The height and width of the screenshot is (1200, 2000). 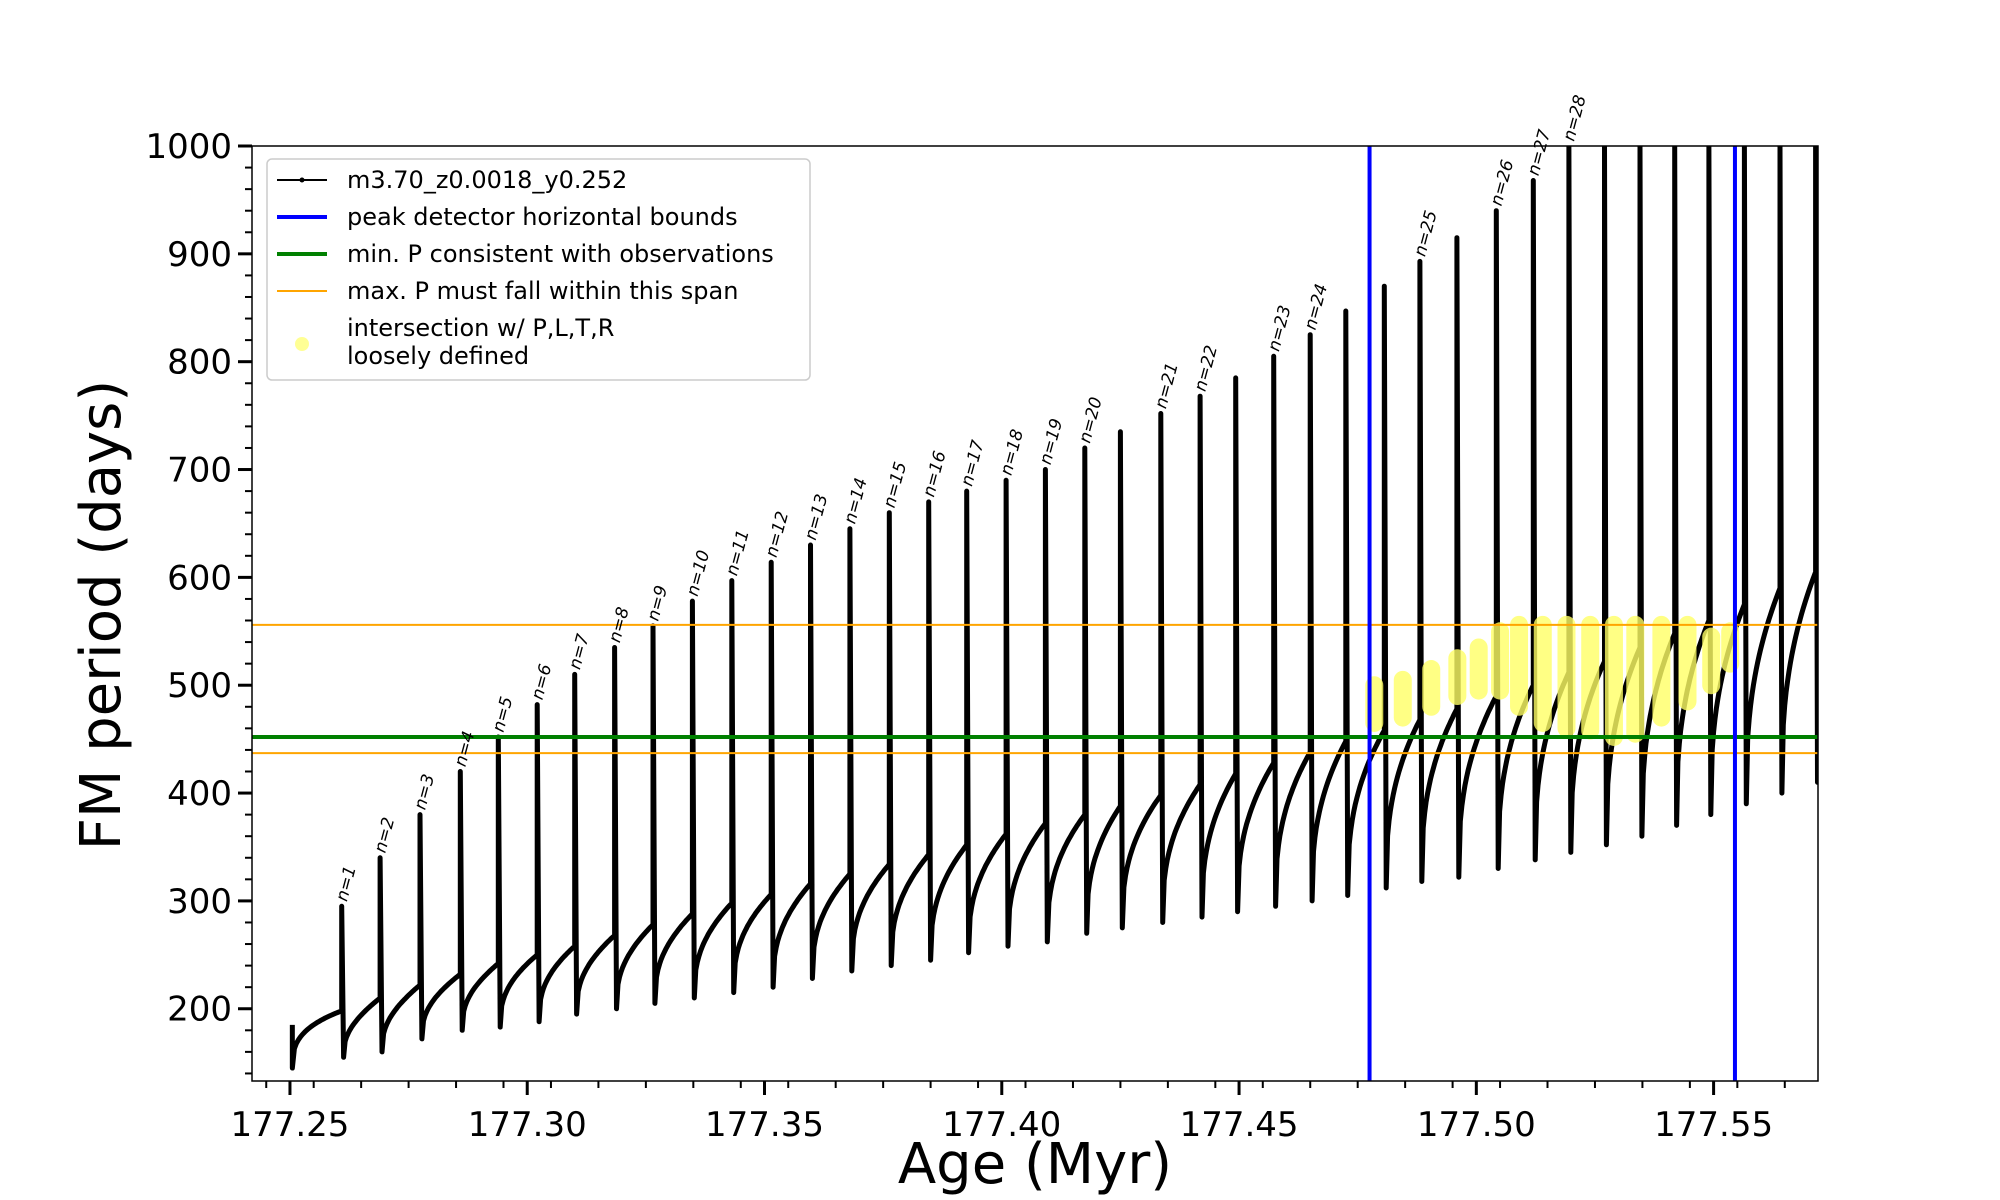 What do you see at coordinates (438, 356) in the screenshot?
I see `legend-entry-line: loosely defined` at bounding box center [438, 356].